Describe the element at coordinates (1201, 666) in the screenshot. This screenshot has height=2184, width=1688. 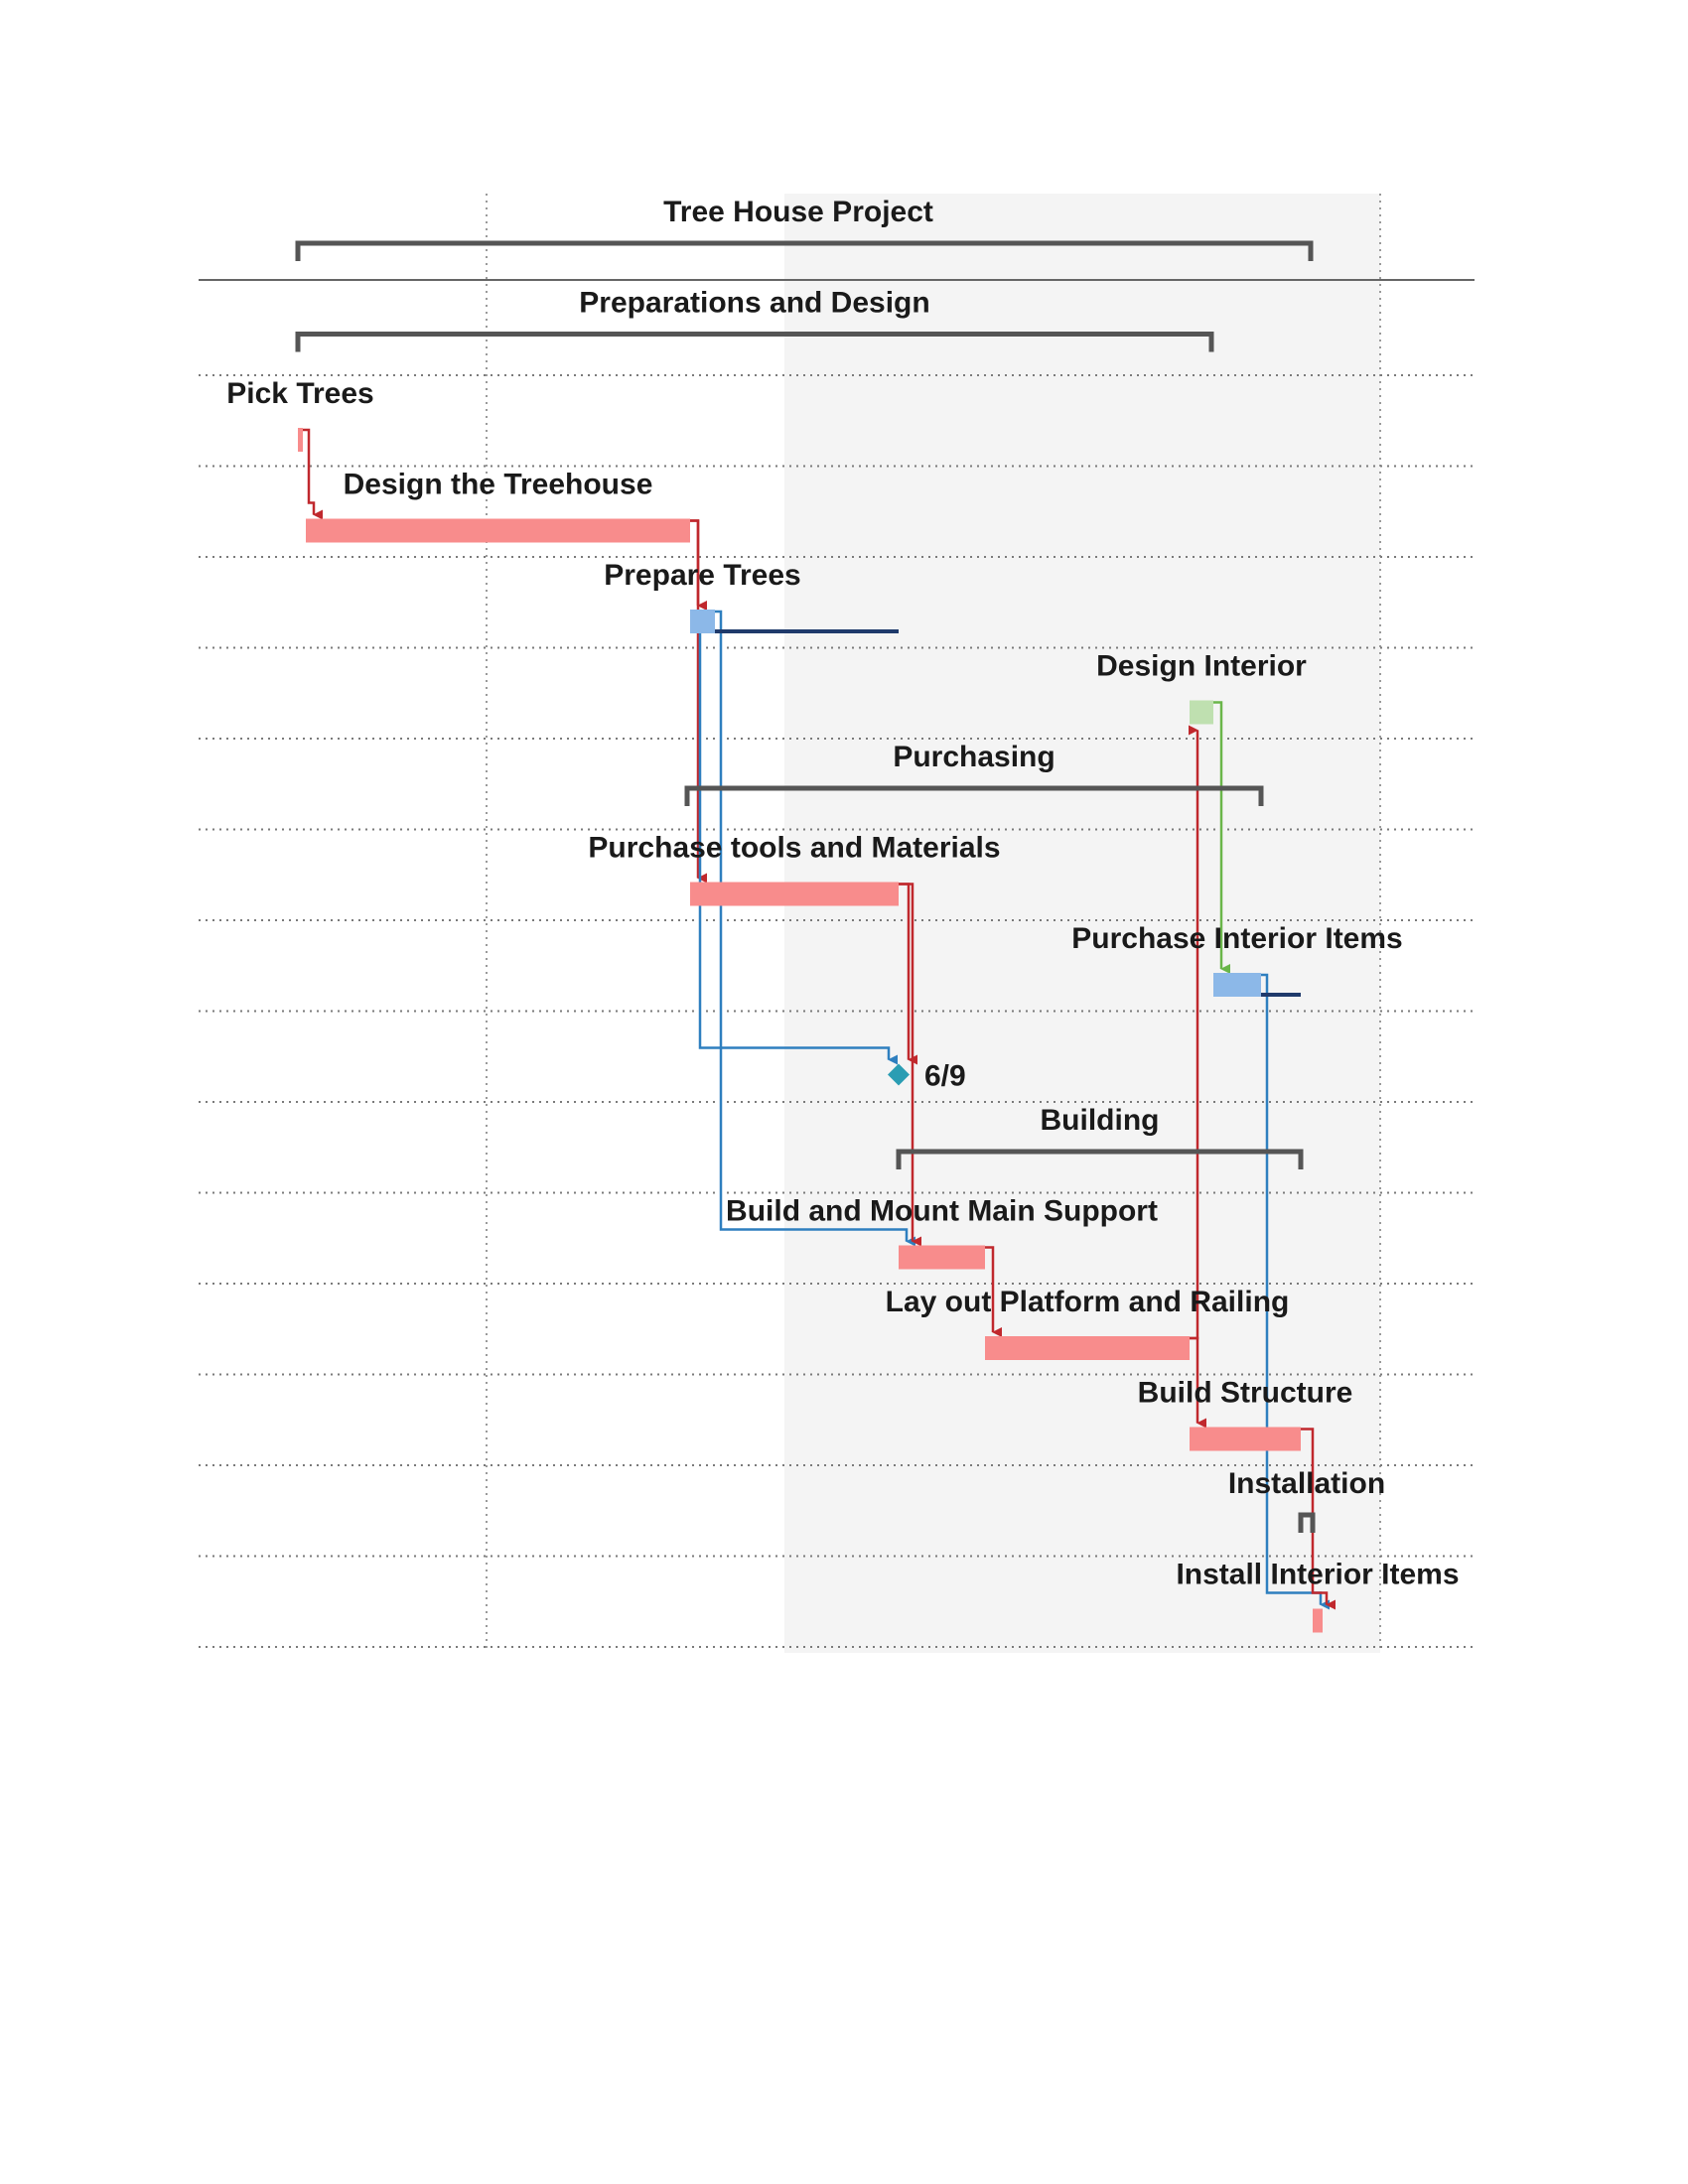
I see `task-label-design-interior: Design Interior` at that location.